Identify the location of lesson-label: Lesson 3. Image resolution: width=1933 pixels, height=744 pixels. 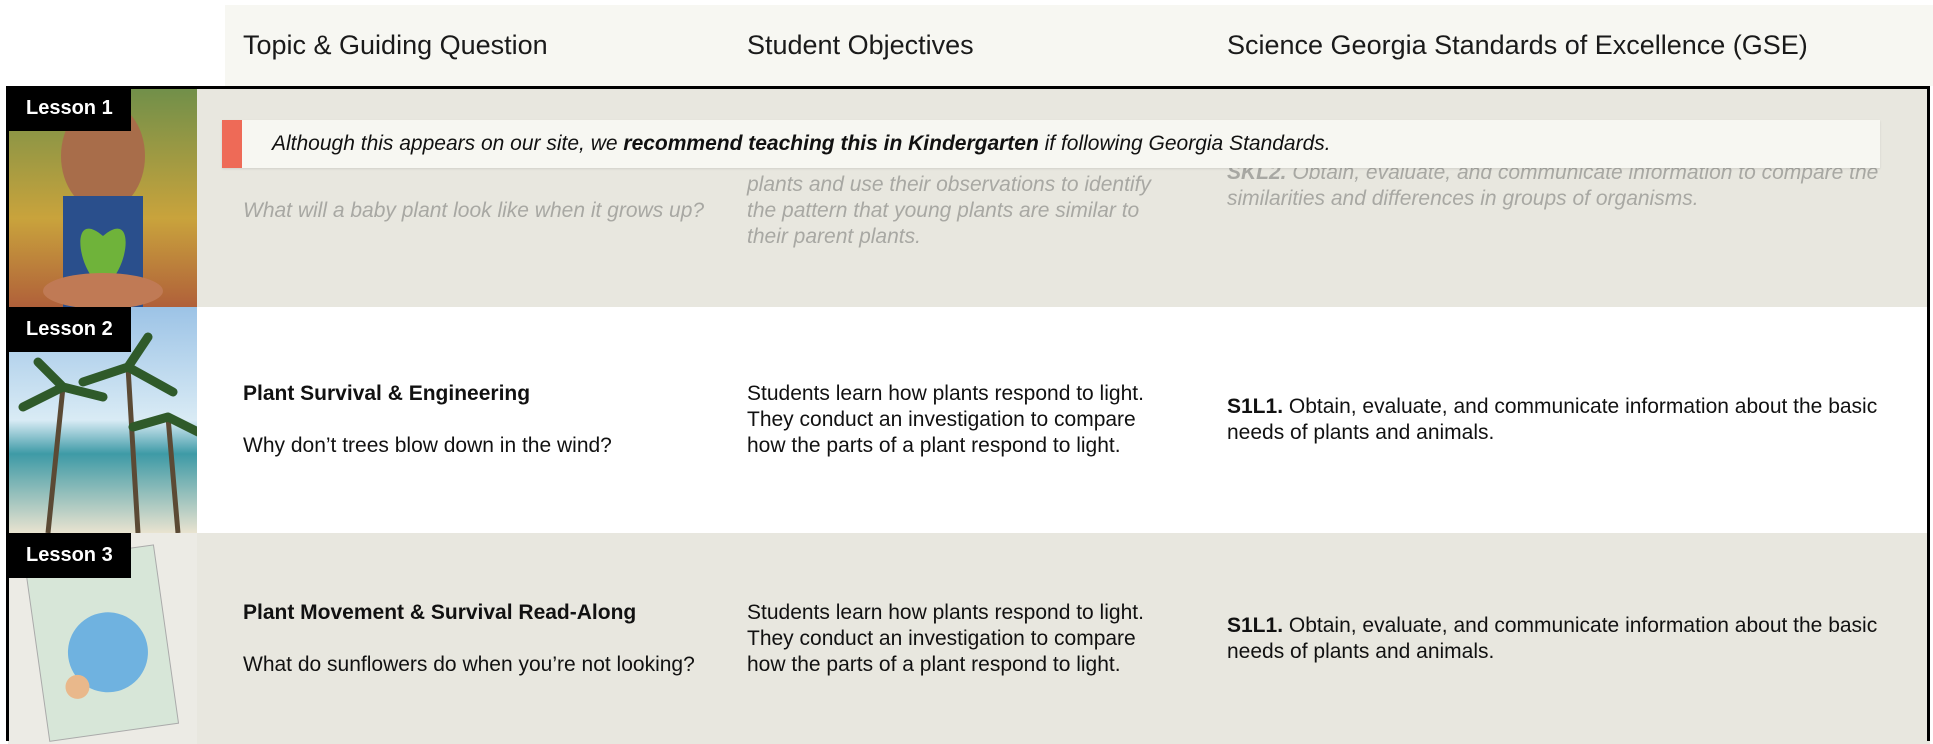
(69, 555).